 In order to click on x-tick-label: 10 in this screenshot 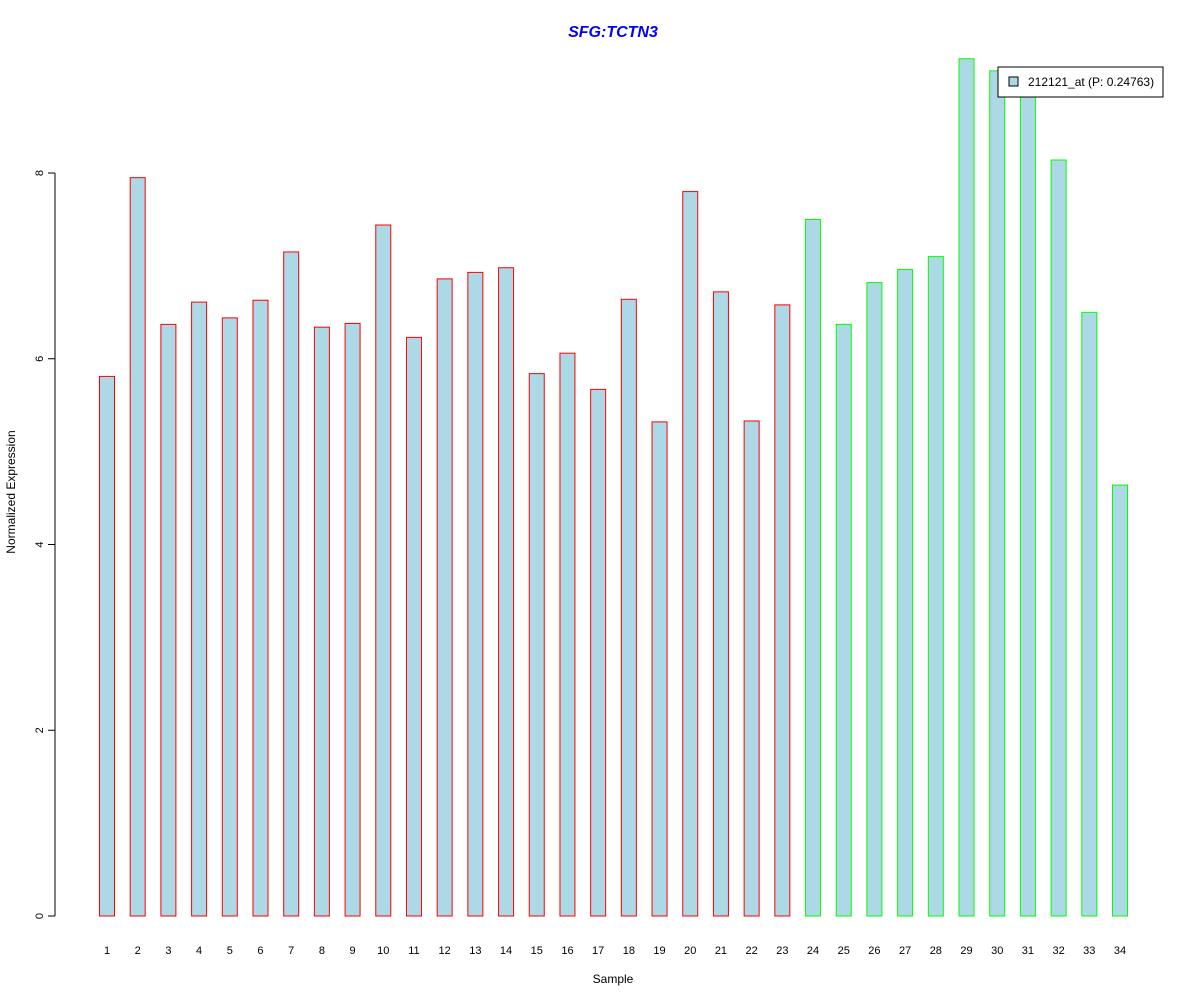, I will do `click(383, 951)`.